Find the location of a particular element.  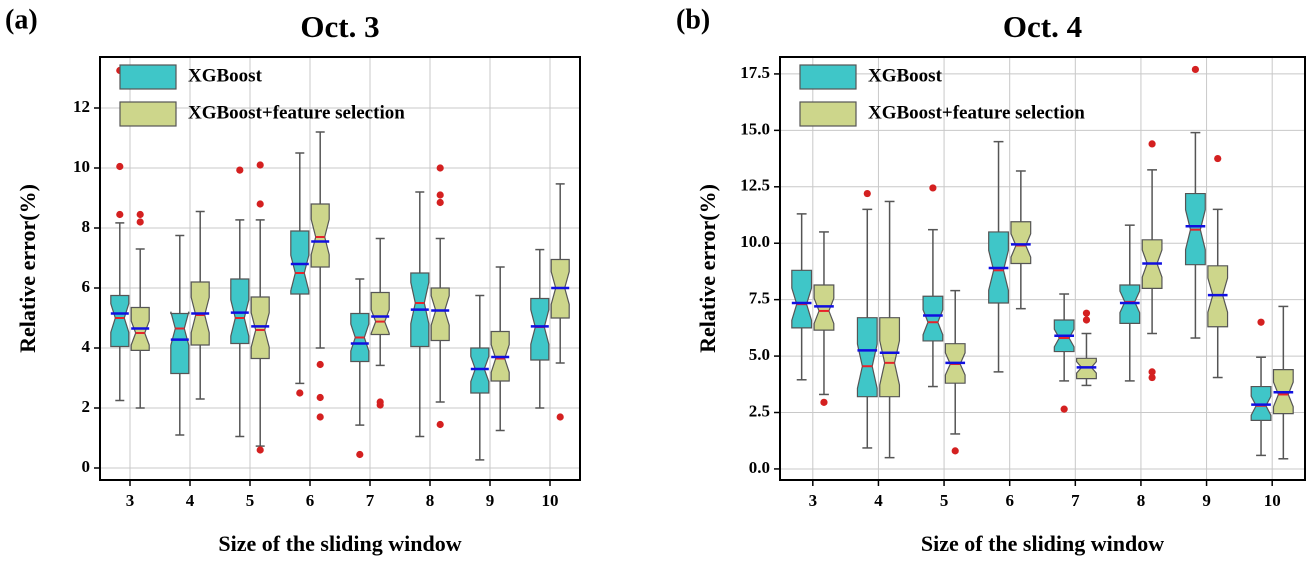

panel-label: (b) is located at coordinates (693, 19).